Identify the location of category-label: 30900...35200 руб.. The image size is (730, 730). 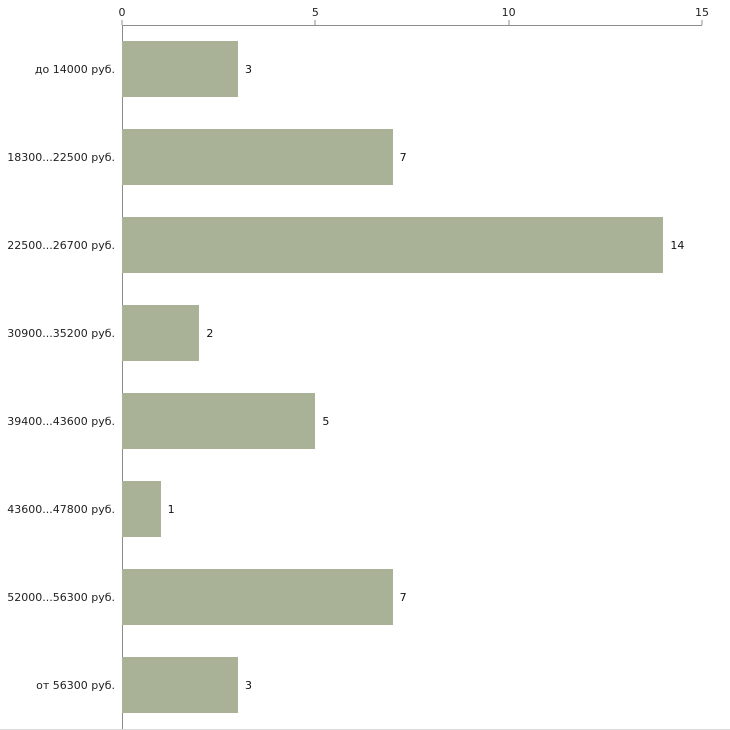
(61, 333).